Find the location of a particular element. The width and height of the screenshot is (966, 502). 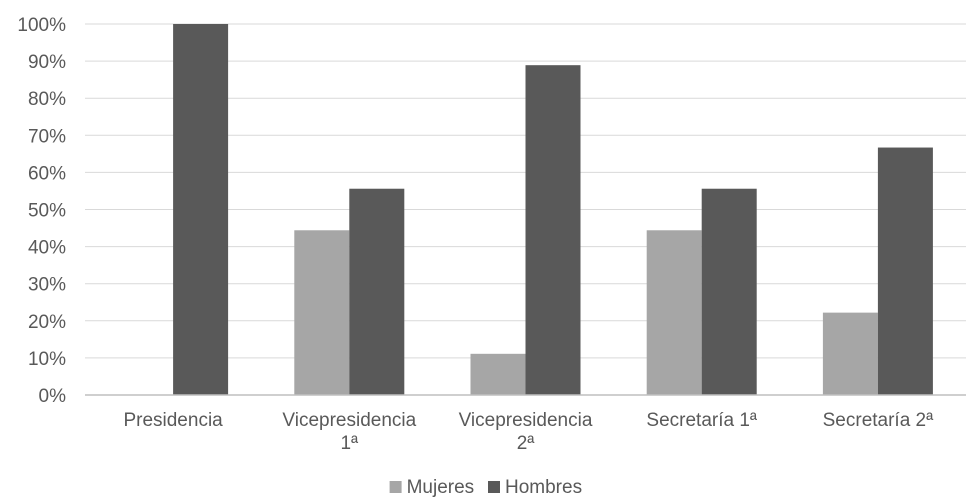

y-tick-label: 100% is located at coordinates (41, 25).